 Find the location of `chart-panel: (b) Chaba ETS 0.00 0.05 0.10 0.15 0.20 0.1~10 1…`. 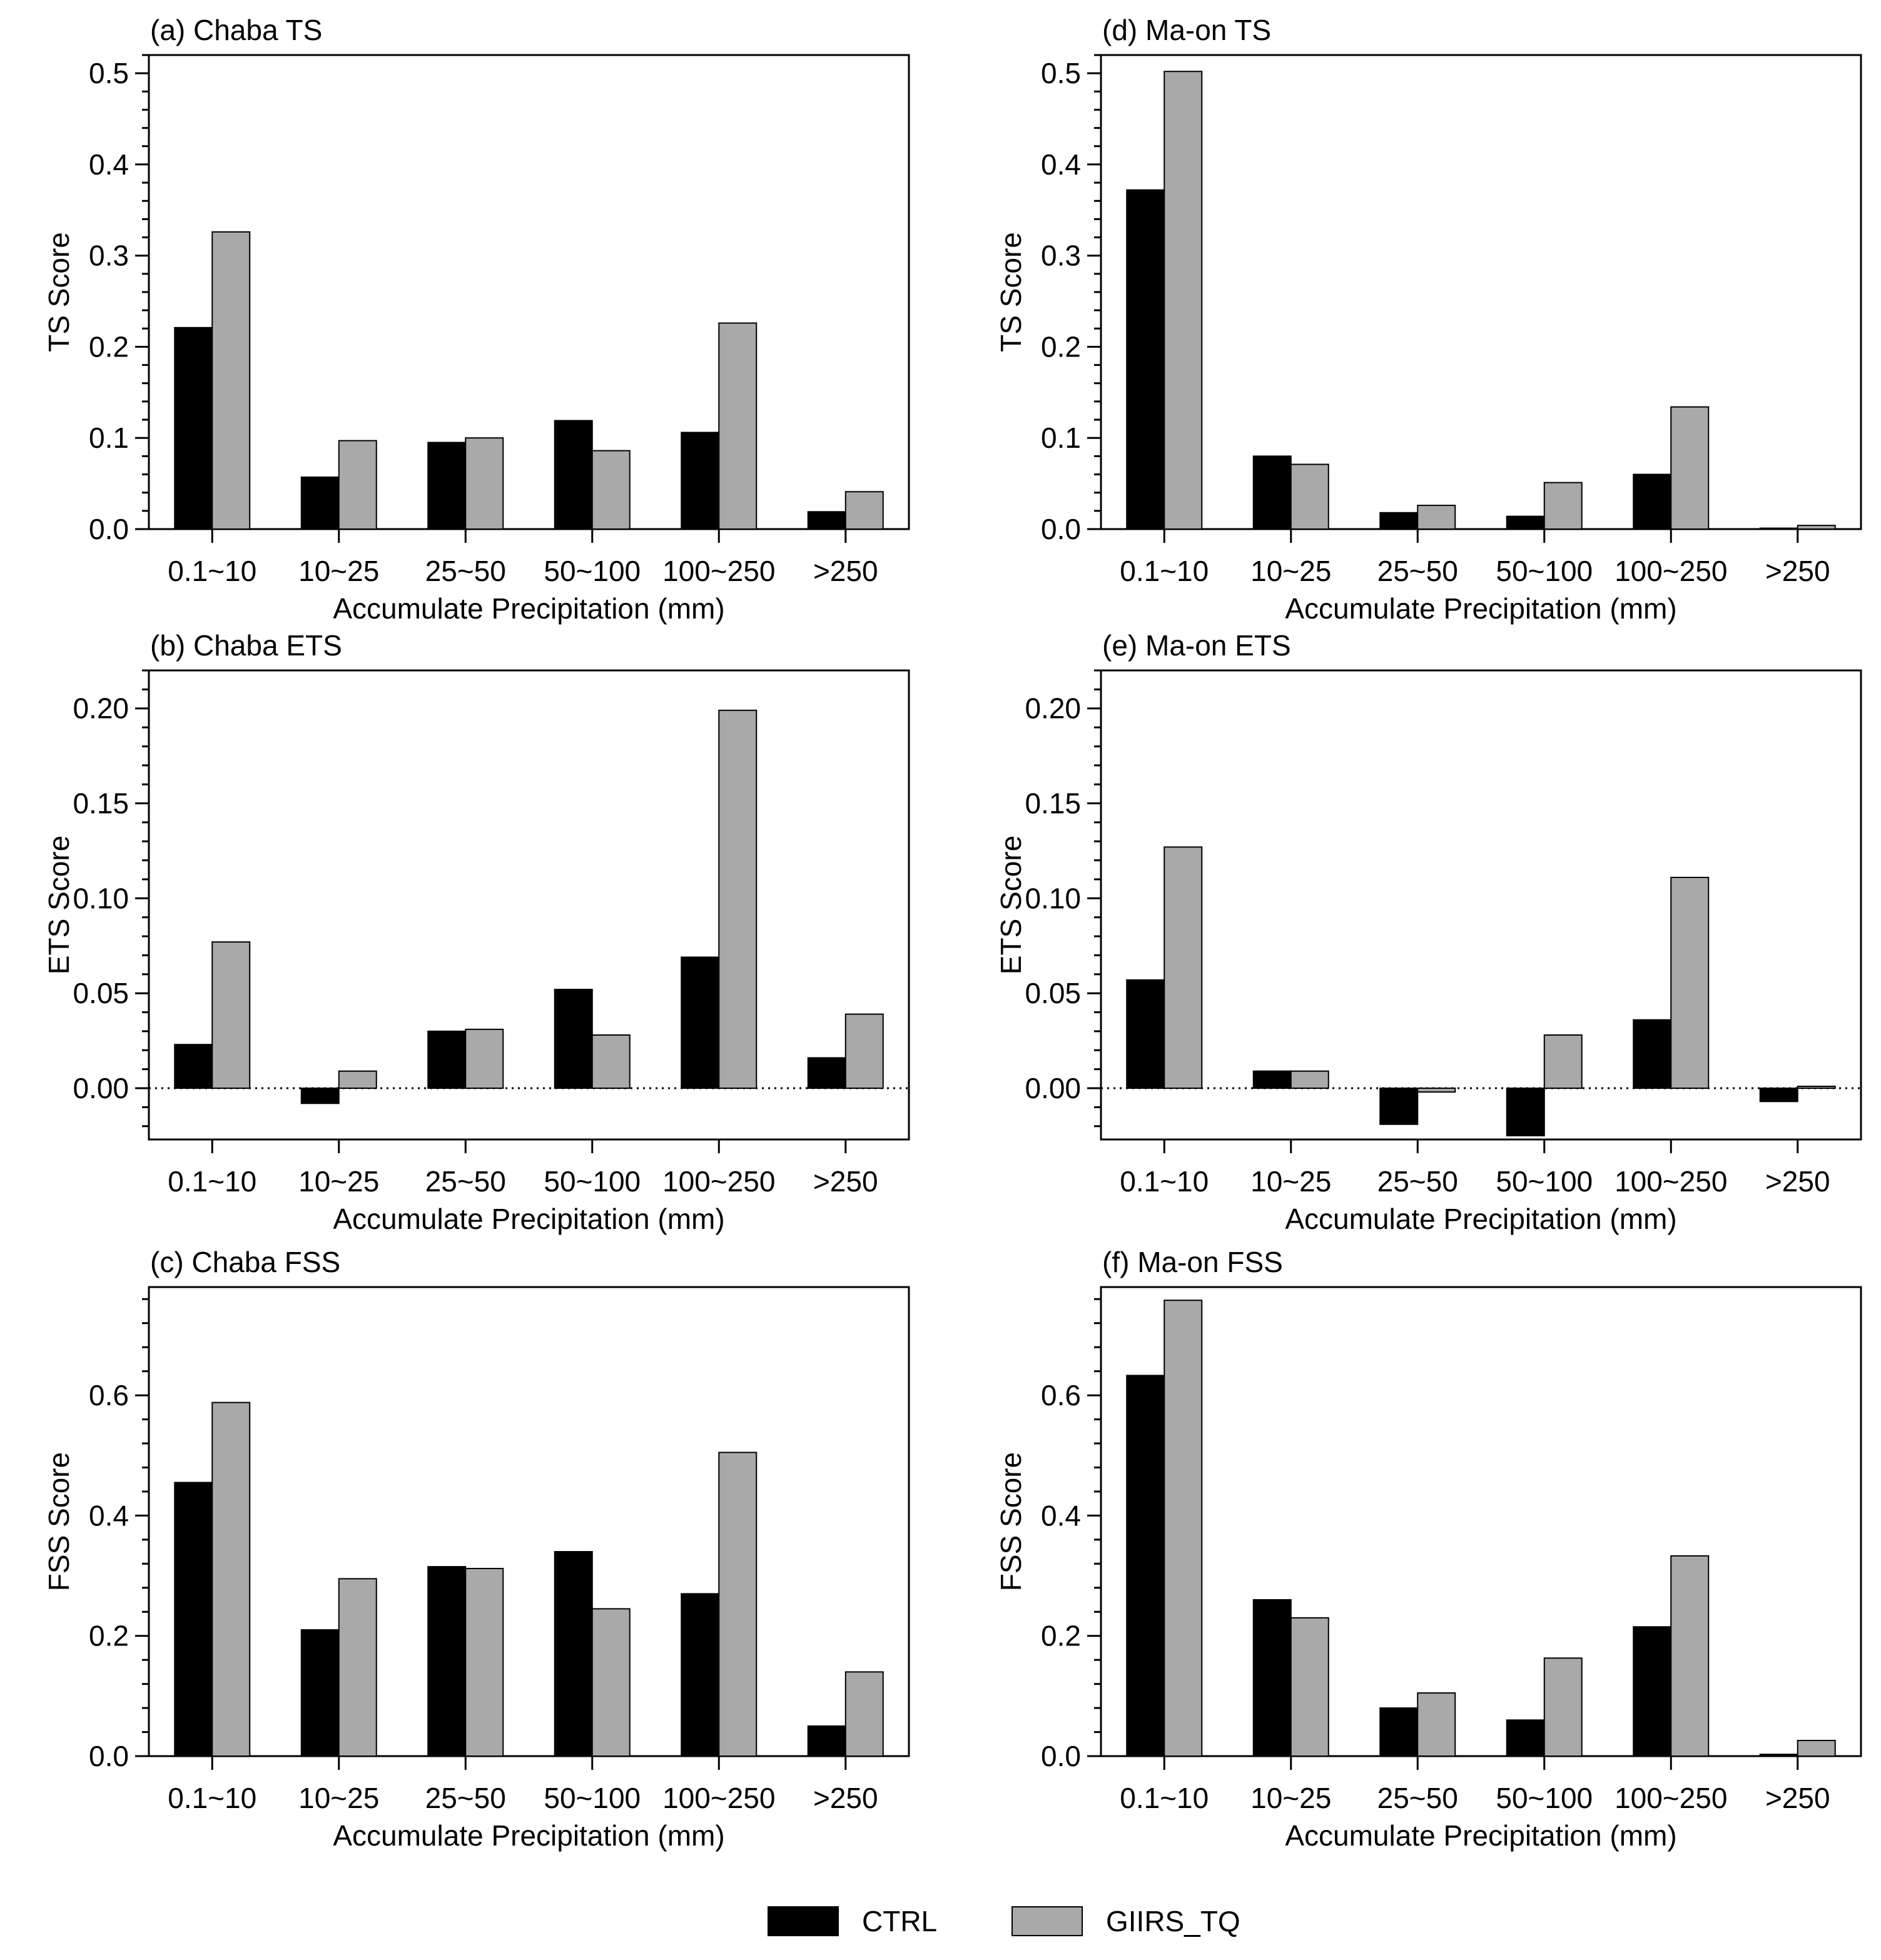

chart-panel: (b) Chaba ETS 0.00 0.05 0.10 0.15 0.20 0.1~10 1… is located at coordinates (476, 932).